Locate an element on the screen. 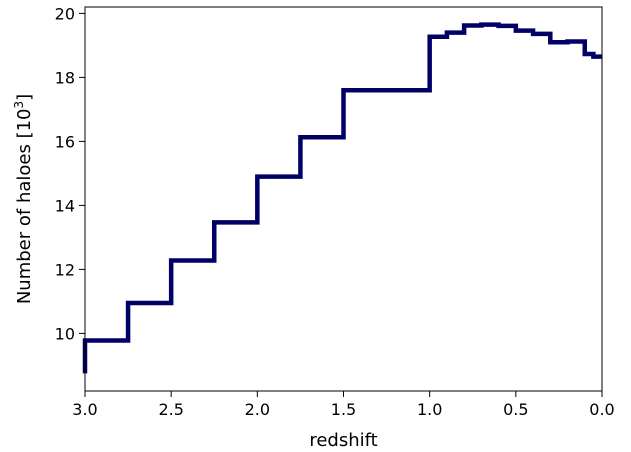  y-tick-label: 10 is located at coordinates (65, 333).